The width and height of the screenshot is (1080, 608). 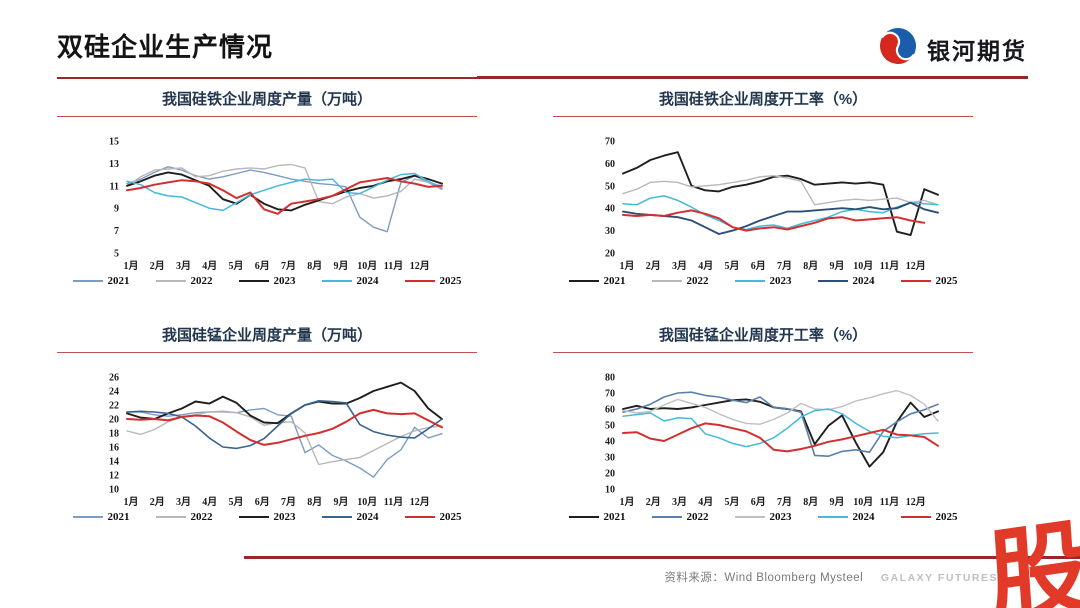 I want to click on series-line-2024, so click(x=780, y=218).